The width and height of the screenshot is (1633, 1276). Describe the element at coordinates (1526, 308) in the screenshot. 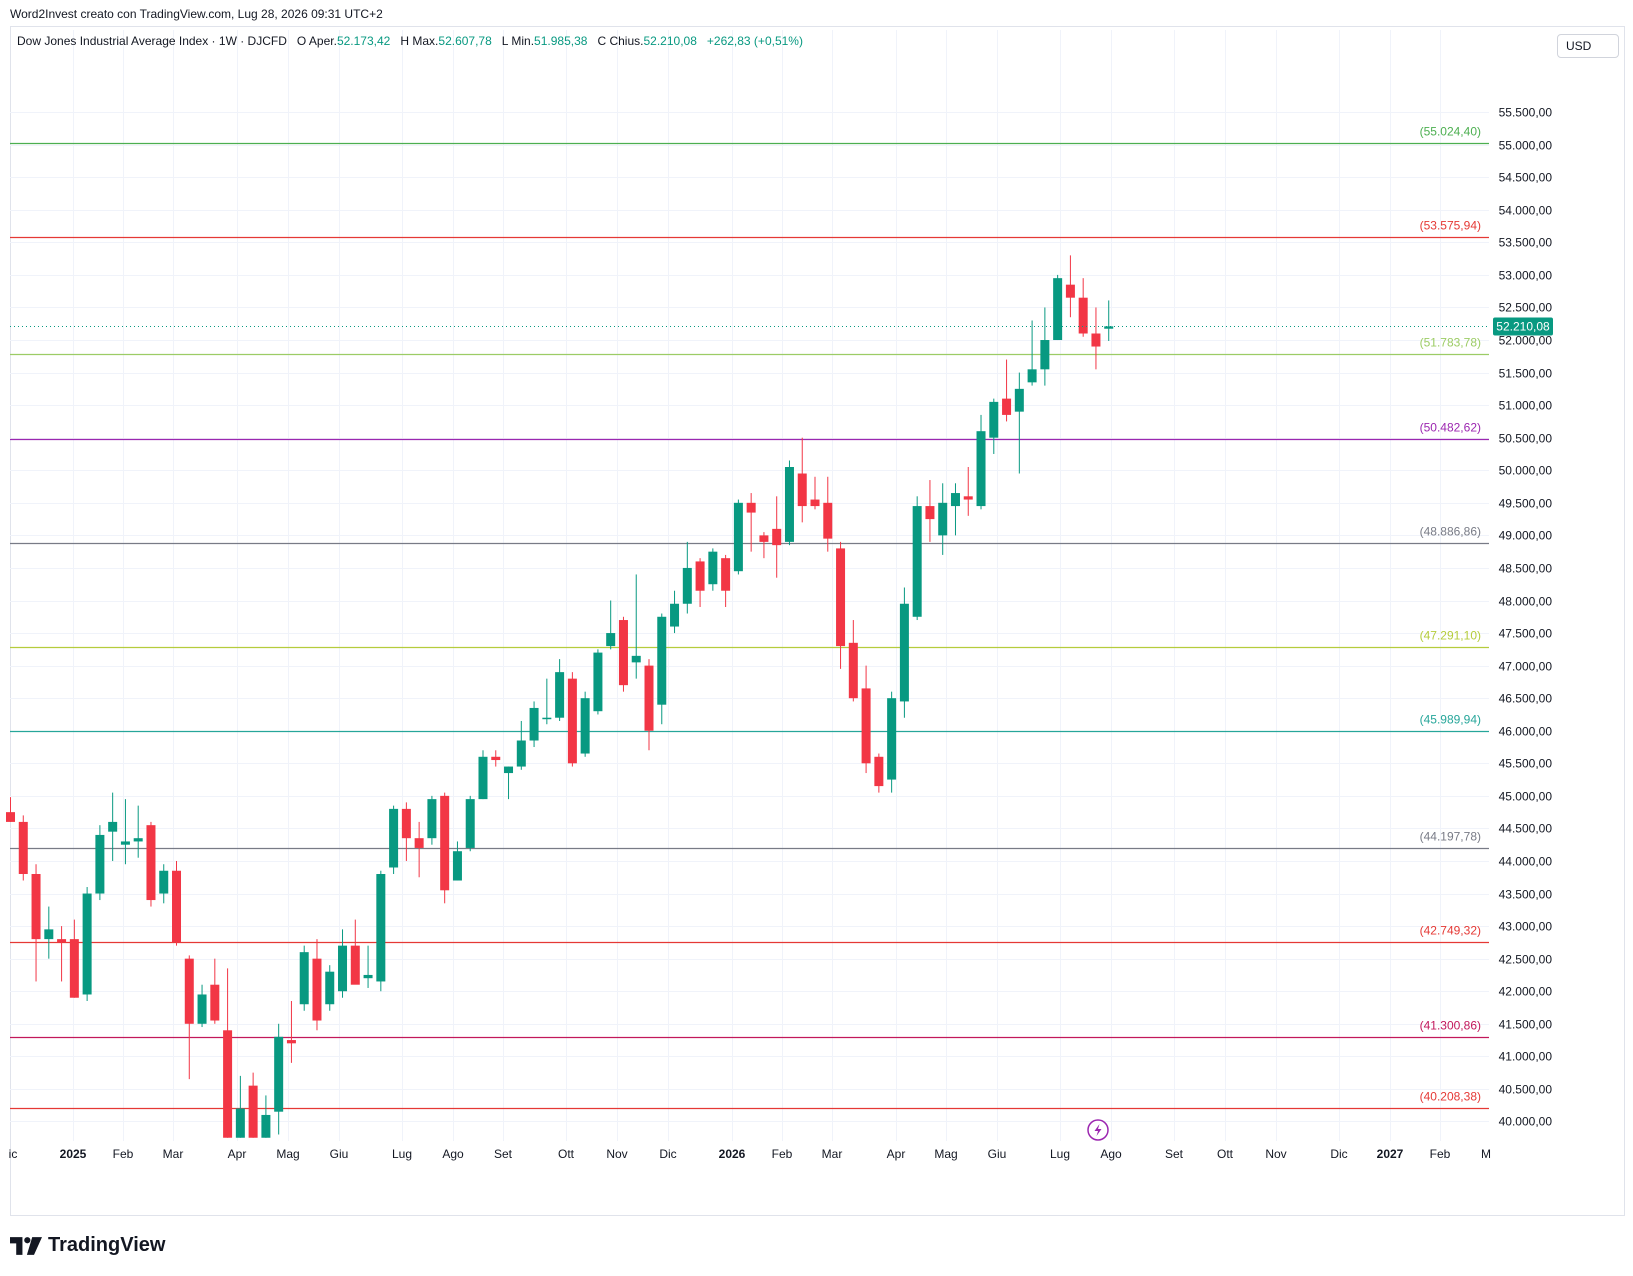

I see `y-tick-label: 52.500,00` at that location.